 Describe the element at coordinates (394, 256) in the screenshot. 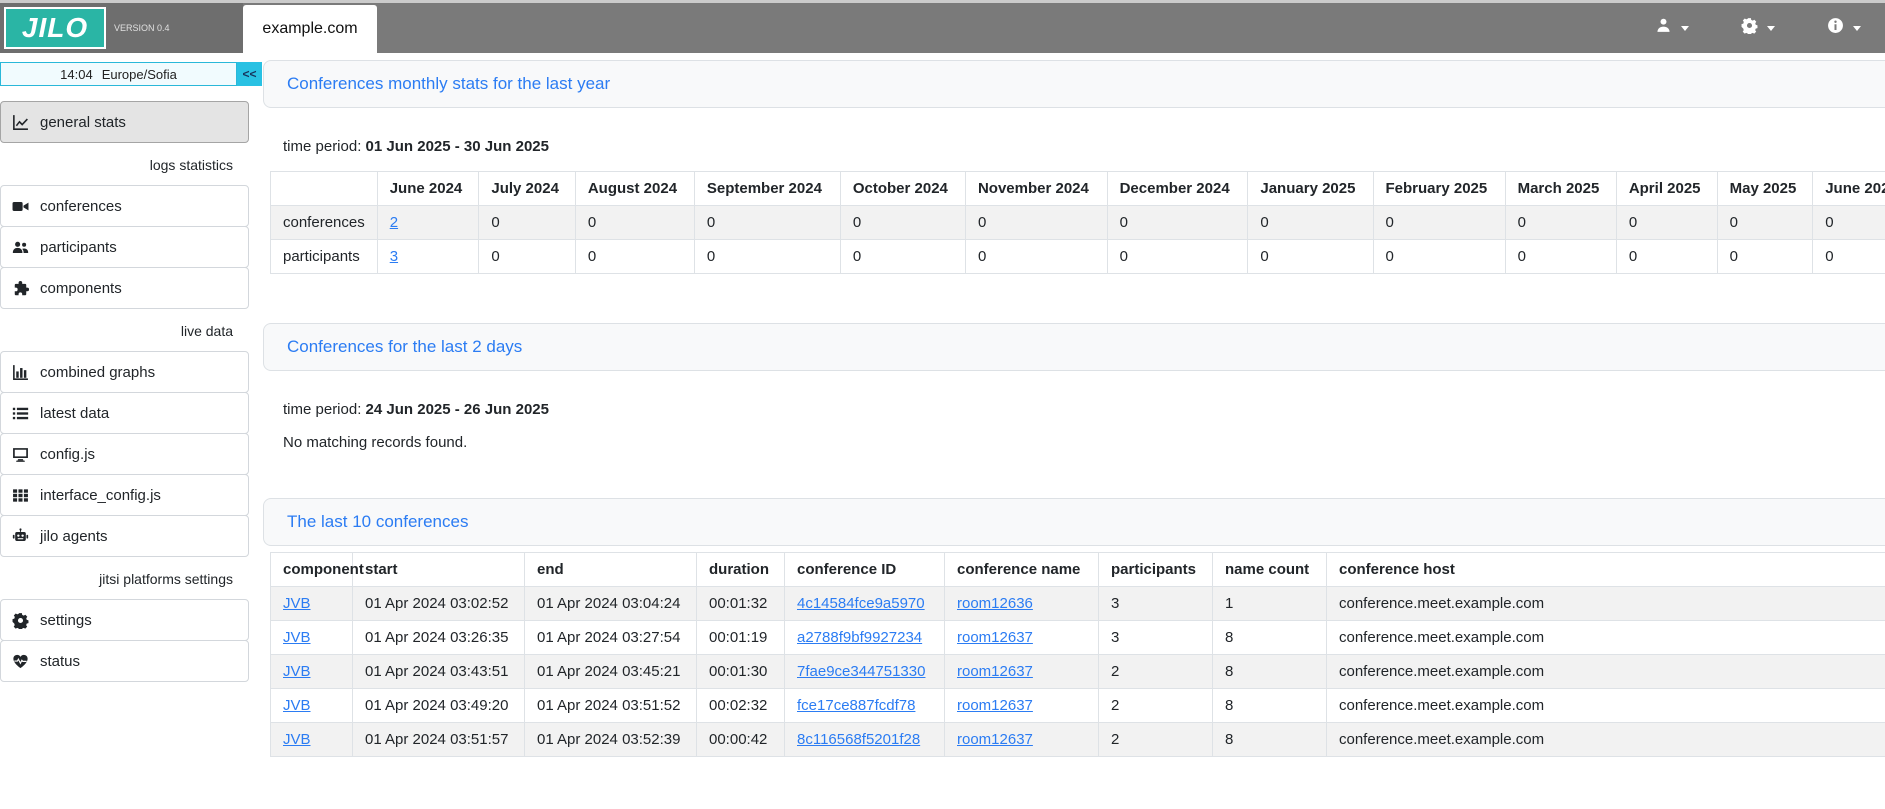

I see `table-link: 3` at that location.